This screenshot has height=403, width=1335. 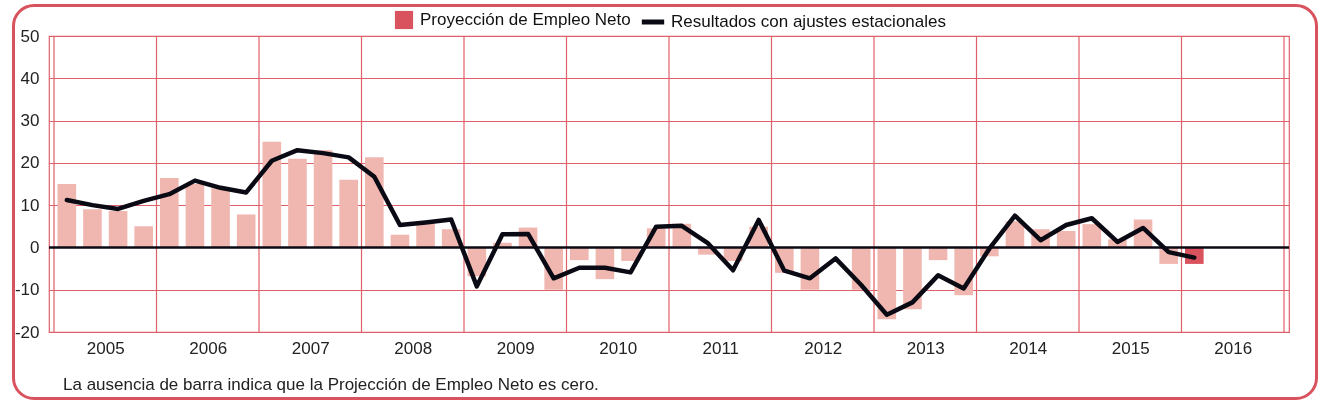 What do you see at coordinates (721, 348) in the screenshot?
I see `x-tick-label: 2011` at bounding box center [721, 348].